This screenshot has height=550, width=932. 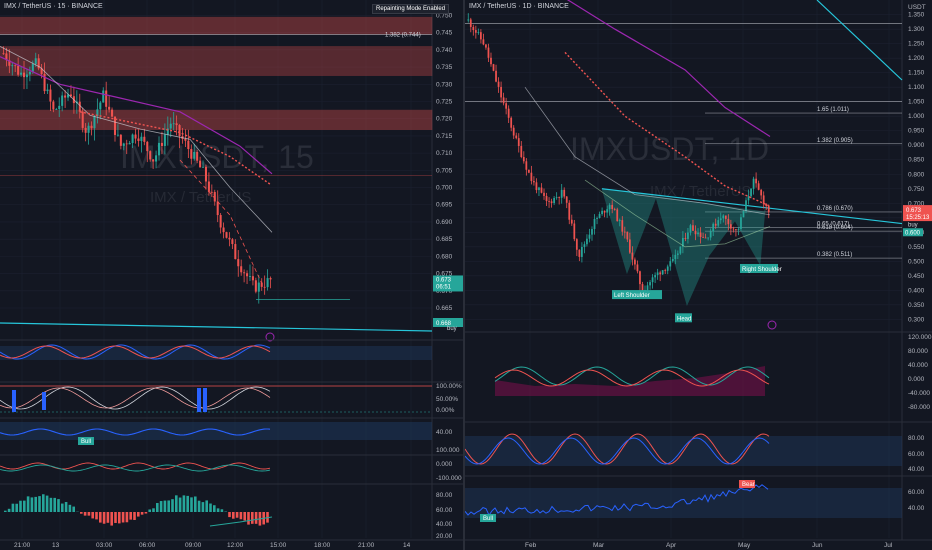 I want to click on y-tick-label: 0.730, so click(x=444, y=84).